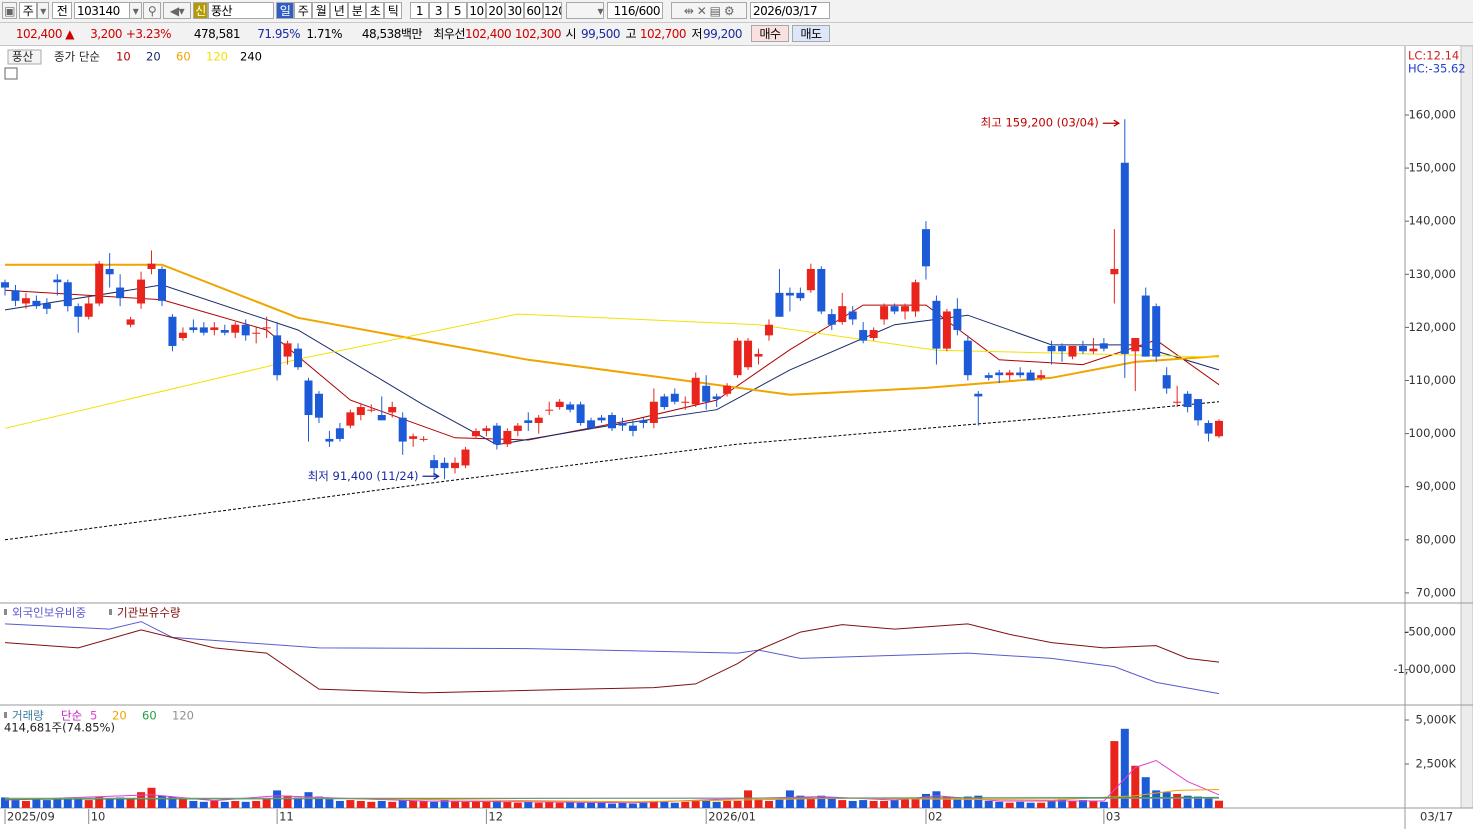 This screenshot has width=1473, height=829. What do you see at coordinates (321, 10) in the screenshot?
I see `period-button: 월` at bounding box center [321, 10].